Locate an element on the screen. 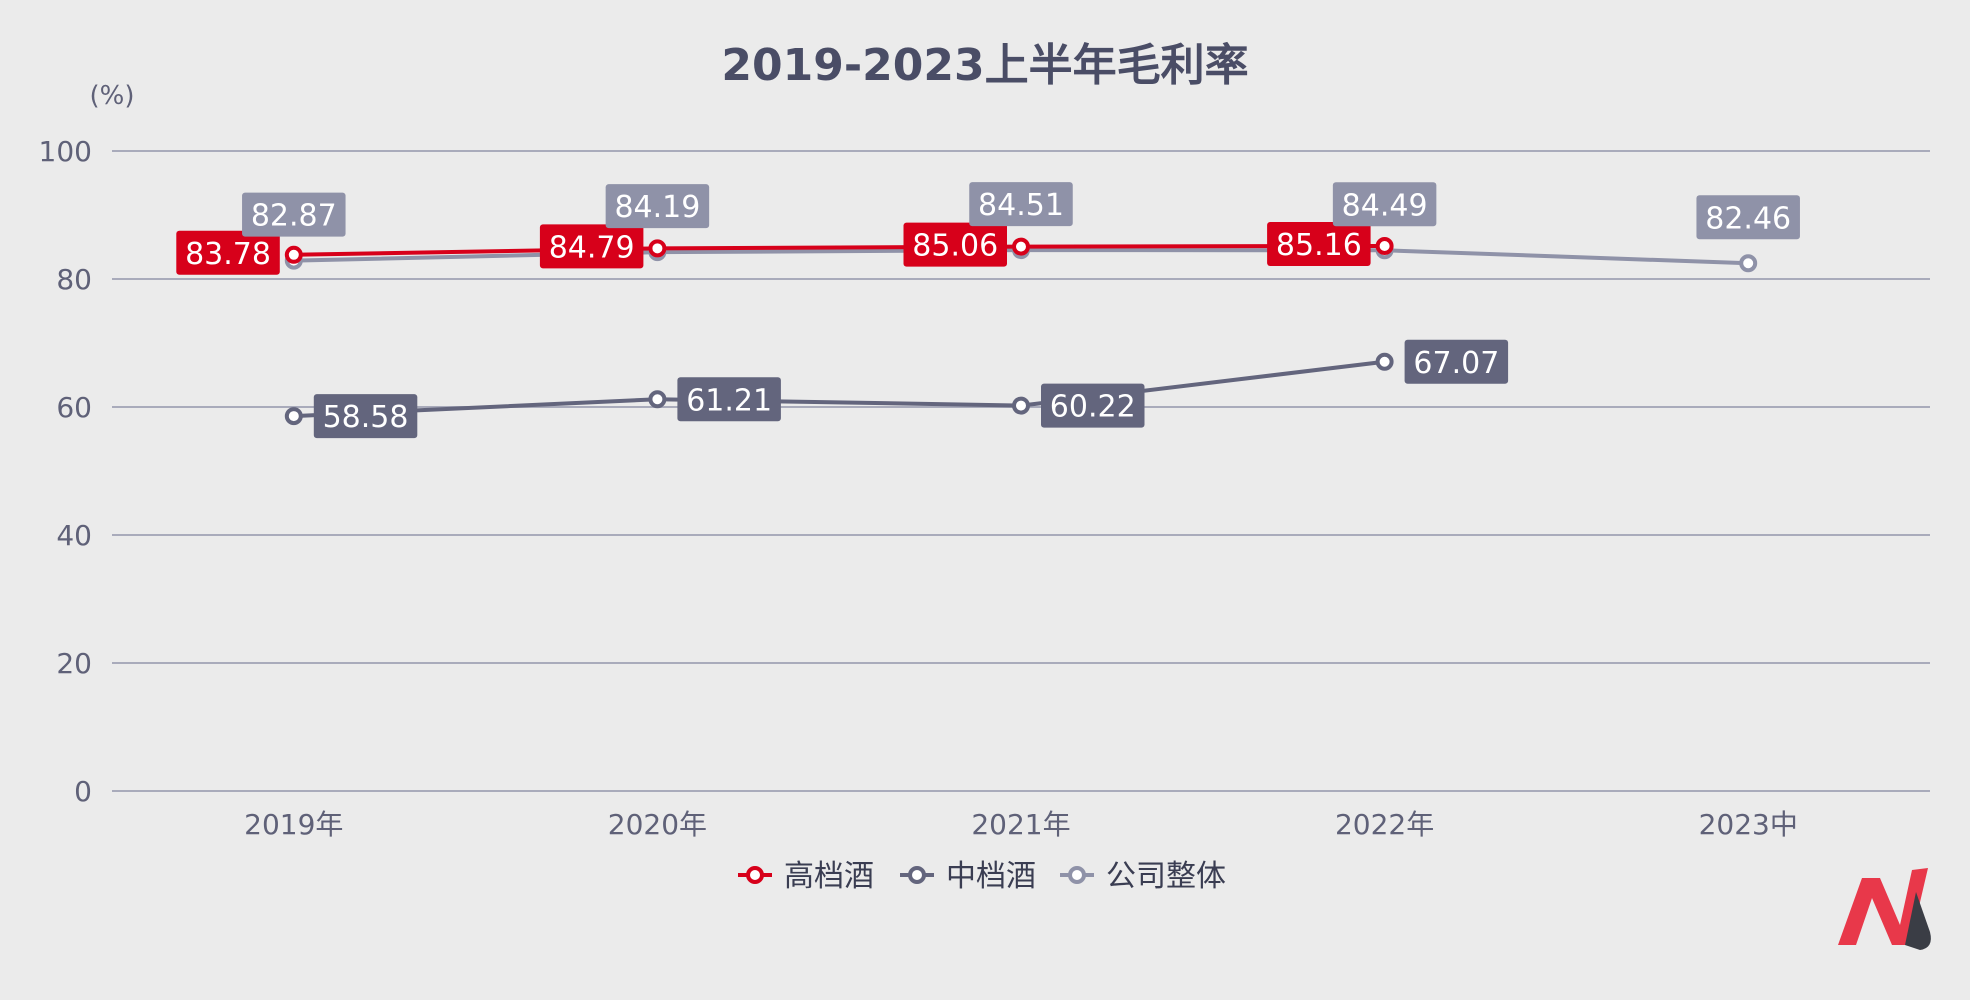 This screenshot has width=1970, height=1000. data-label-text: 82.87 is located at coordinates (294, 216).